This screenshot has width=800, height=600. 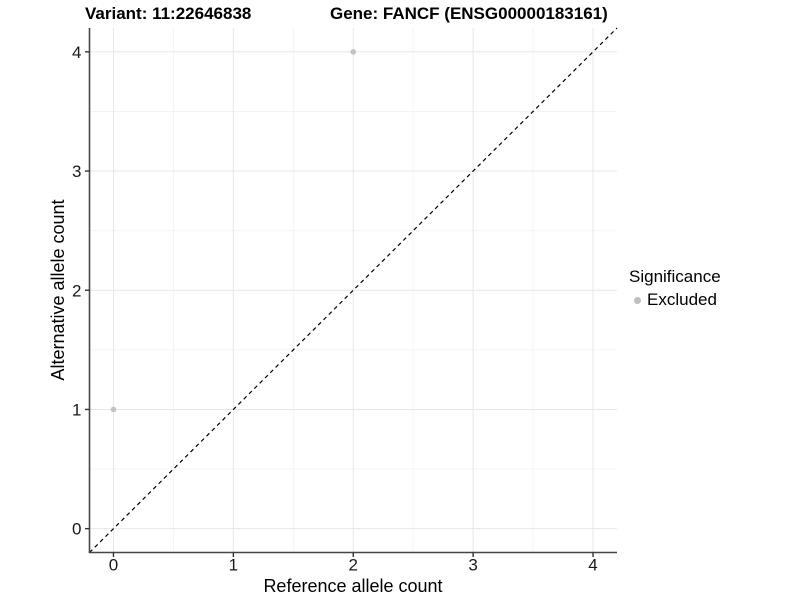 I want to click on x-tick-label: 3, so click(x=472, y=565).